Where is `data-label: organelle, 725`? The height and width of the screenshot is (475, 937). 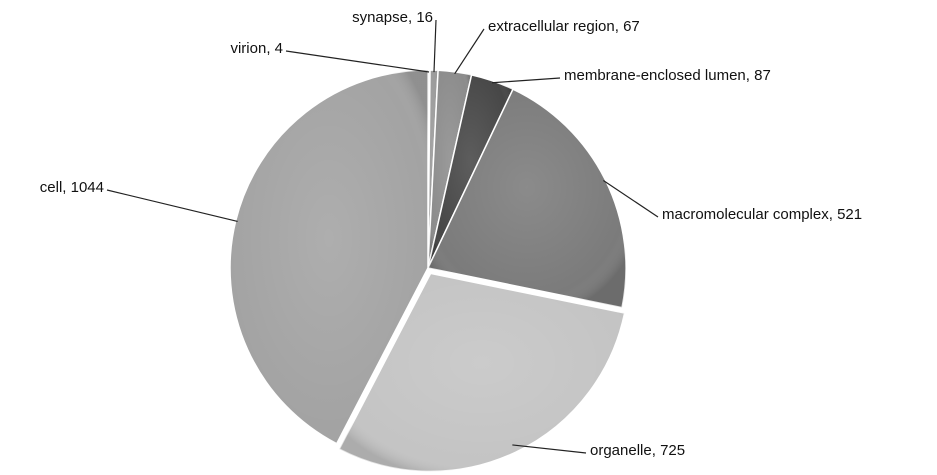
data-label: organelle, 725 is located at coordinates (637, 450).